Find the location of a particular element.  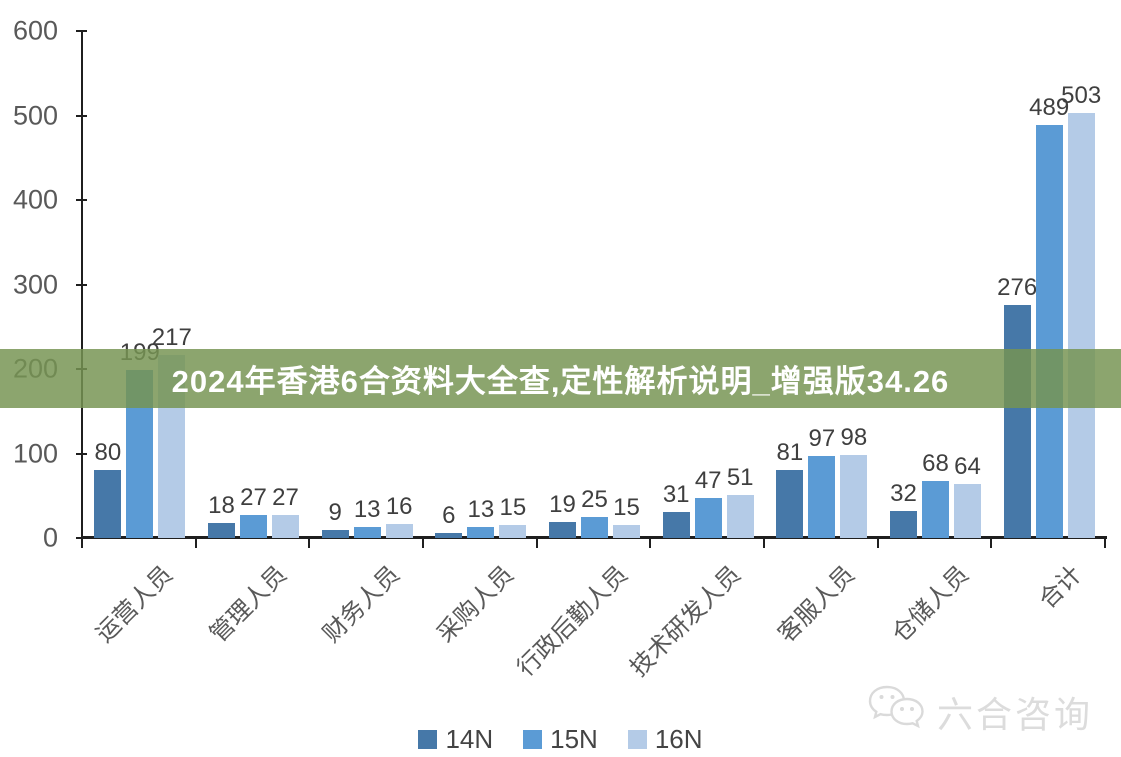

bar-14N: 6 is located at coordinates (449, 520).